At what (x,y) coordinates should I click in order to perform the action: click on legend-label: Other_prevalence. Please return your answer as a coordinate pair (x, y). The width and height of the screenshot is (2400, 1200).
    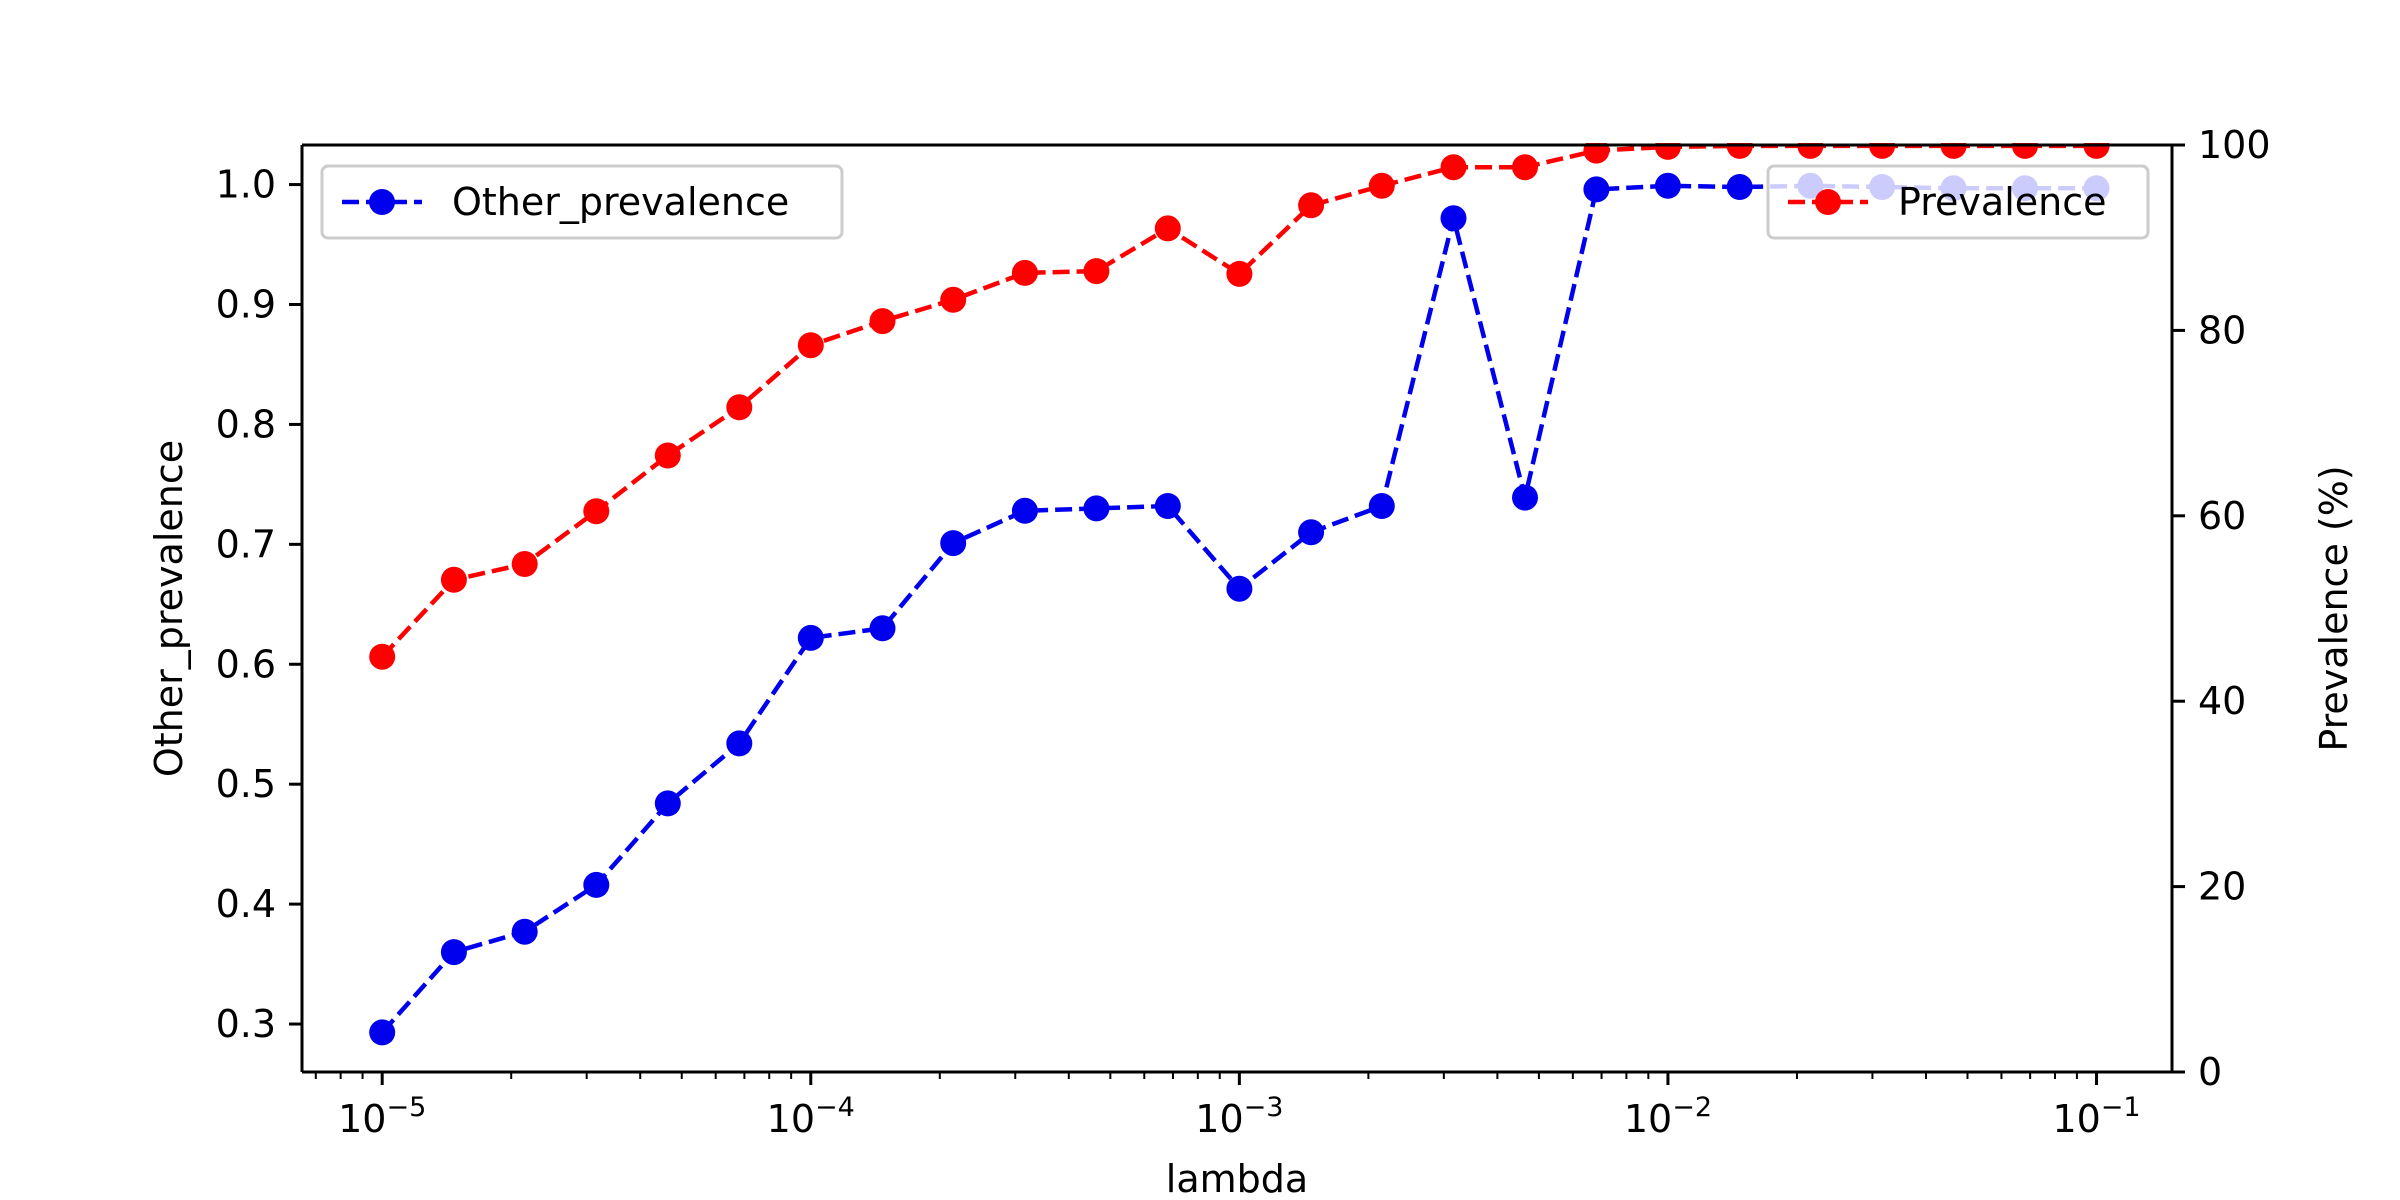
    Looking at the image, I should click on (620, 202).